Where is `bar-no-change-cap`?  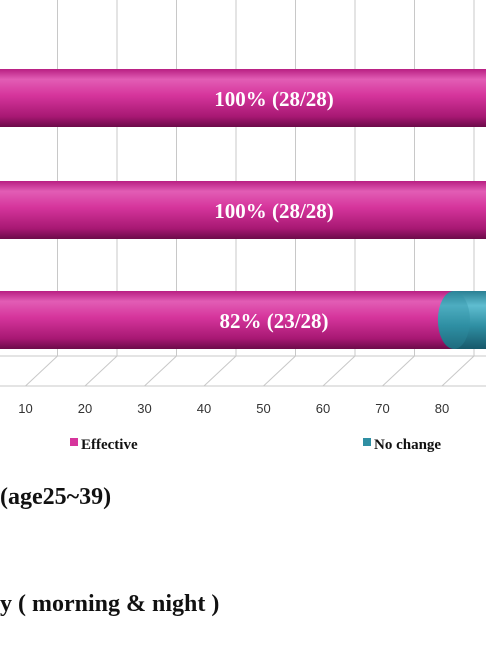
bar-no-change-cap is located at coordinates (453, 320).